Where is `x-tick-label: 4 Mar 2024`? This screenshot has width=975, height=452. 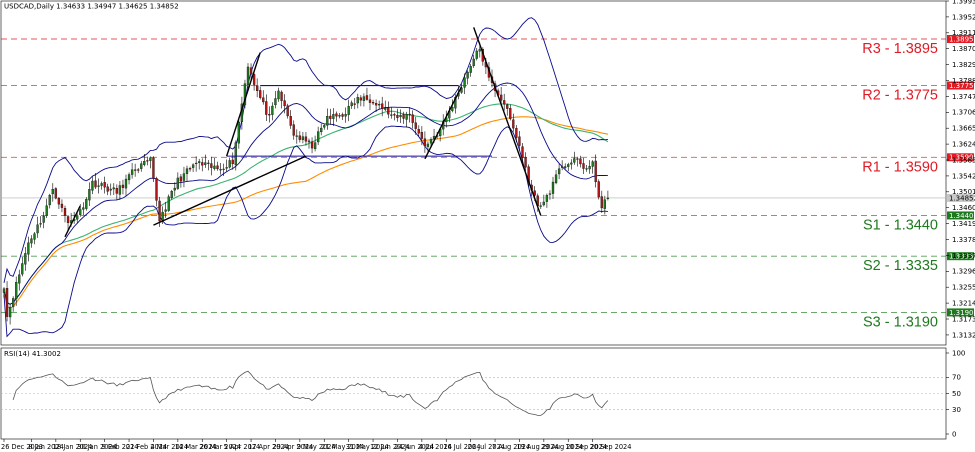
x-tick-label: 4 Mar 2024 is located at coordinates (169, 447).